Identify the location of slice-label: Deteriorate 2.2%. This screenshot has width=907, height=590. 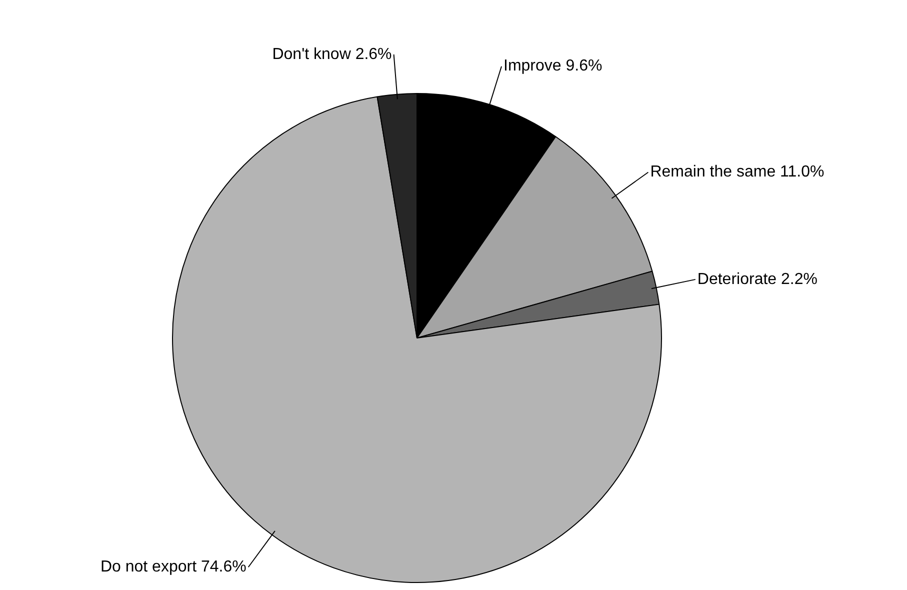
(757, 279).